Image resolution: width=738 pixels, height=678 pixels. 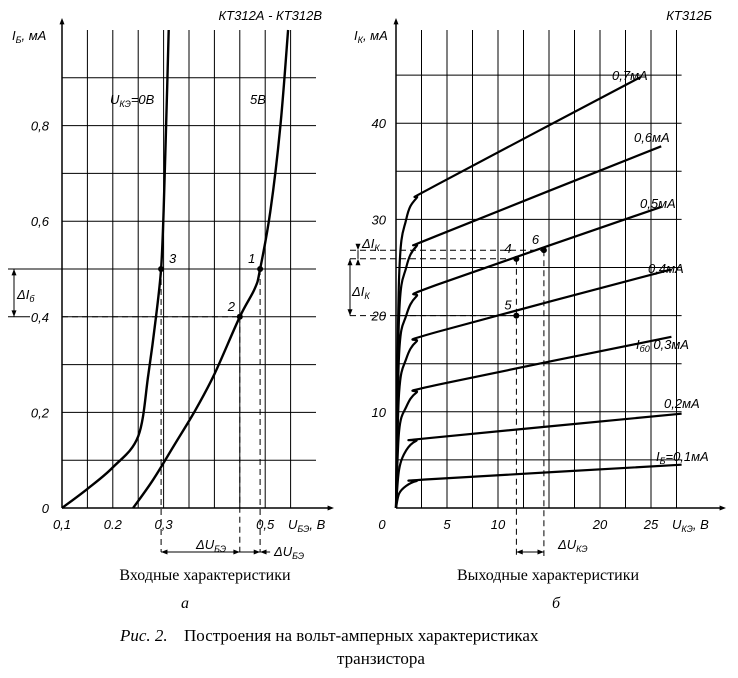 What do you see at coordinates (185, 603) in the screenshot?
I see `input-letter: а` at bounding box center [185, 603].